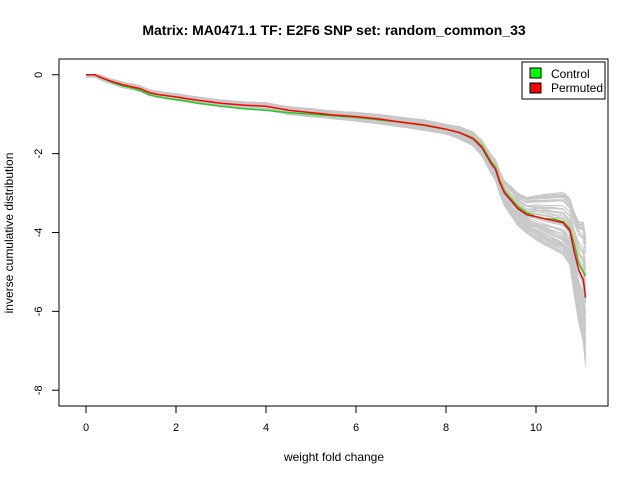 Image resolution: width=640 pixels, height=480 pixels. Describe the element at coordinates (535, 88) in the screenshot. I see `legend-swatch-permuted` at that location.